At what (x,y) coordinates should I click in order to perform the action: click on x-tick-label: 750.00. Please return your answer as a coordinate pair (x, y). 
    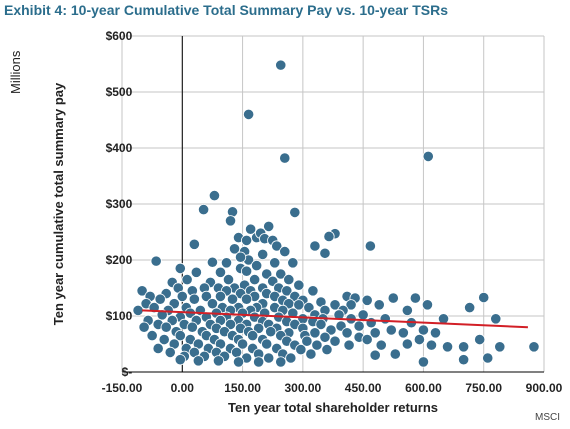
    Looking at the image, I should click on (483, 388).